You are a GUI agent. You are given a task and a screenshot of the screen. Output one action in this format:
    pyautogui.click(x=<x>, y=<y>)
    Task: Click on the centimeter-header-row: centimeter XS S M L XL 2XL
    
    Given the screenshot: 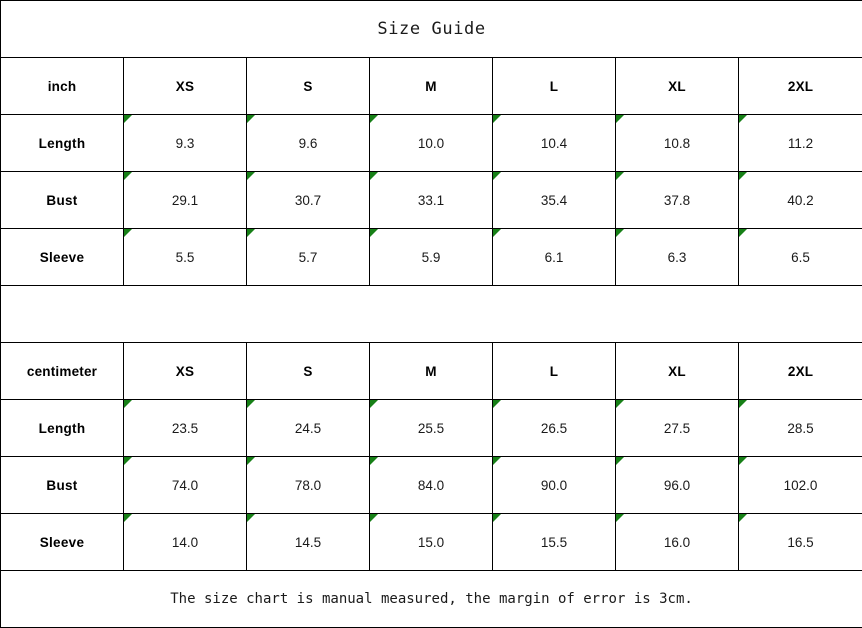 What is the action you would take?
    pyautogui.click(x=431, y=371)
    